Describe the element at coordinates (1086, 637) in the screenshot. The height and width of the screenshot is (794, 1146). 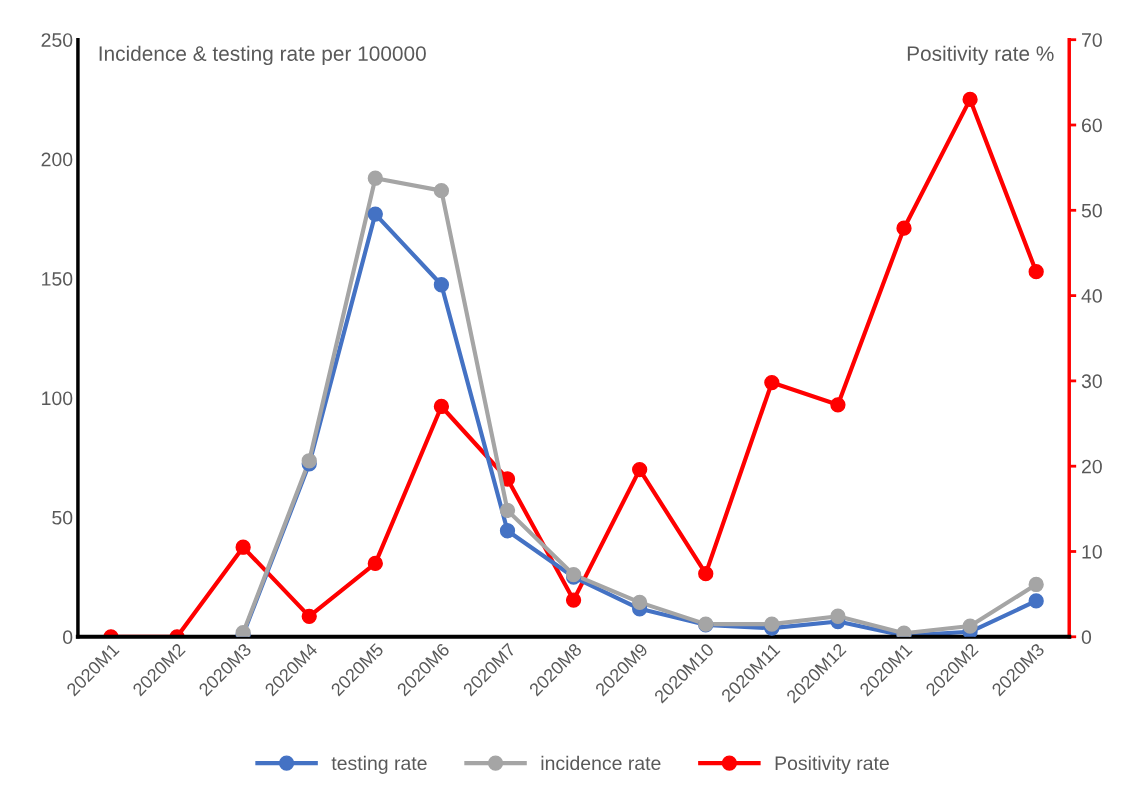
I see `y2-tick-label: 0` at that location.